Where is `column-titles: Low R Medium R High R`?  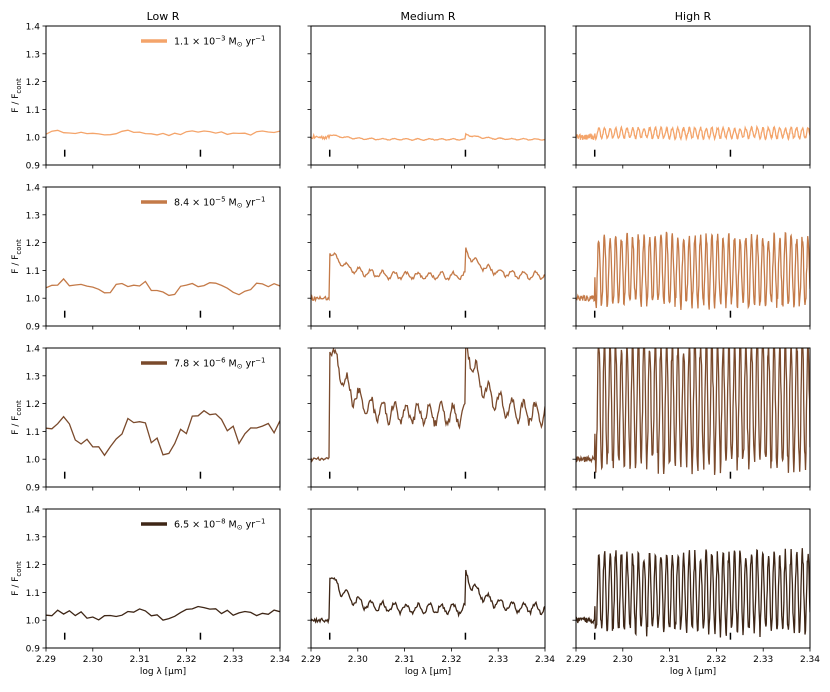
column-titles: Low R Medium R High R is located at coordinates (429, 16).